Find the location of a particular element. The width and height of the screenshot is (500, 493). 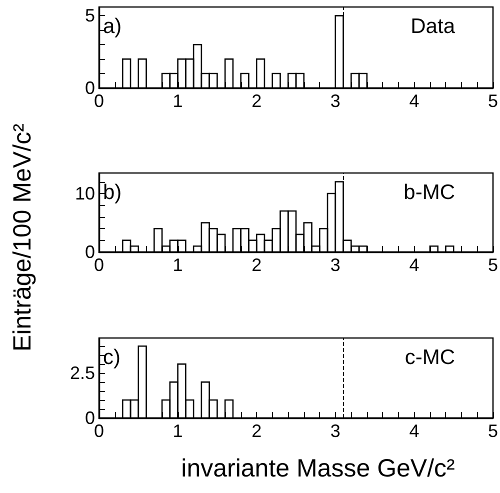

x-axis-title: invariante Masse GeV/c² is located at coordinates (318, 468).